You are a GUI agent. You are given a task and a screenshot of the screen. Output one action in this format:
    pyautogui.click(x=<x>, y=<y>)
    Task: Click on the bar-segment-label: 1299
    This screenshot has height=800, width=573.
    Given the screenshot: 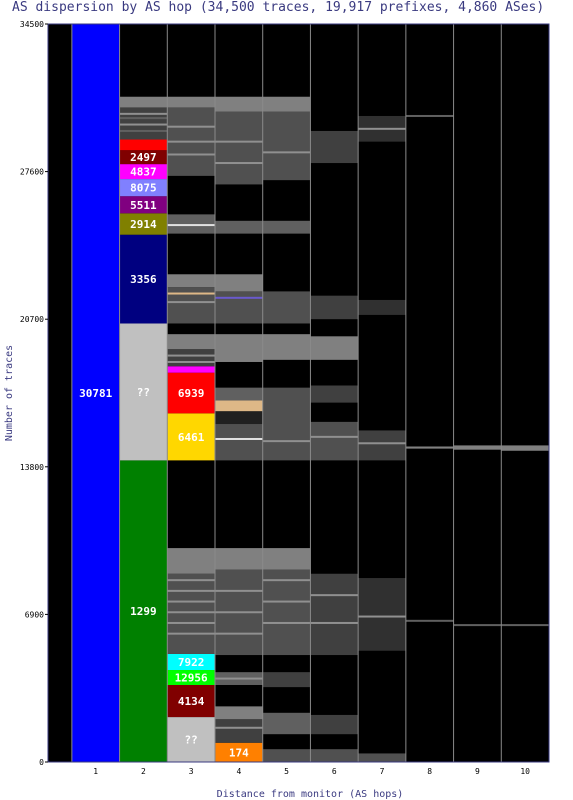 What is the action you would take?
    pyautogui.click(x=143, y=611)
    